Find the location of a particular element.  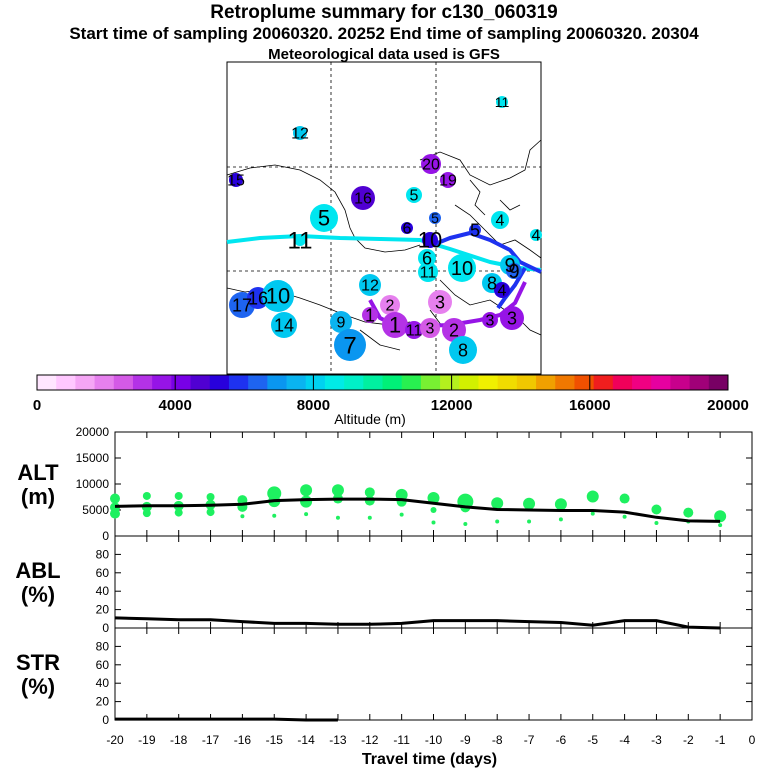

chart-title: Retroplume summary for c130_060319 is located at coordinates (384, 12).